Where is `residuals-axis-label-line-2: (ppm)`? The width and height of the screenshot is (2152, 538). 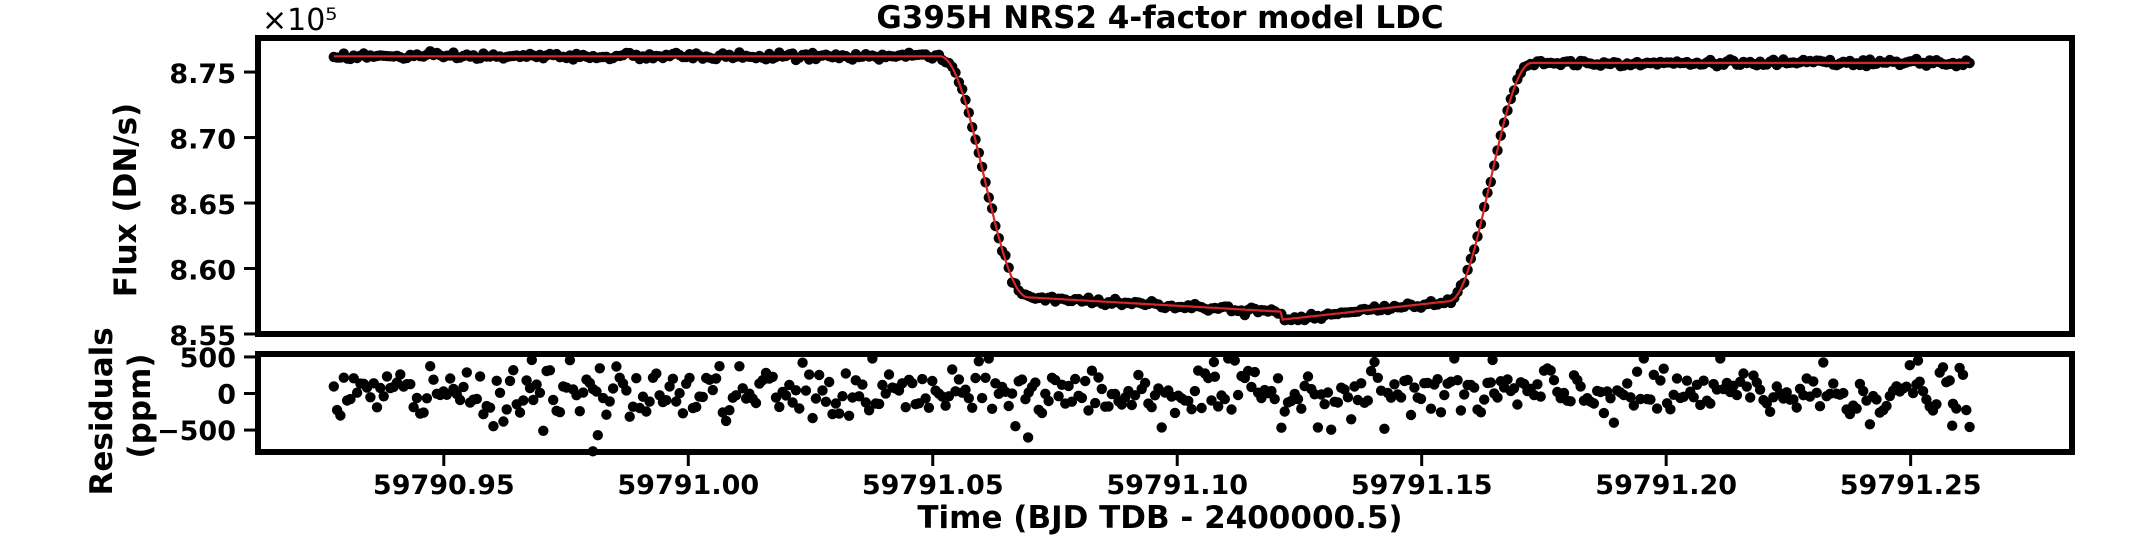 residuals-axis-label-line-2: (ppm) is located at coordinates (140, 405).